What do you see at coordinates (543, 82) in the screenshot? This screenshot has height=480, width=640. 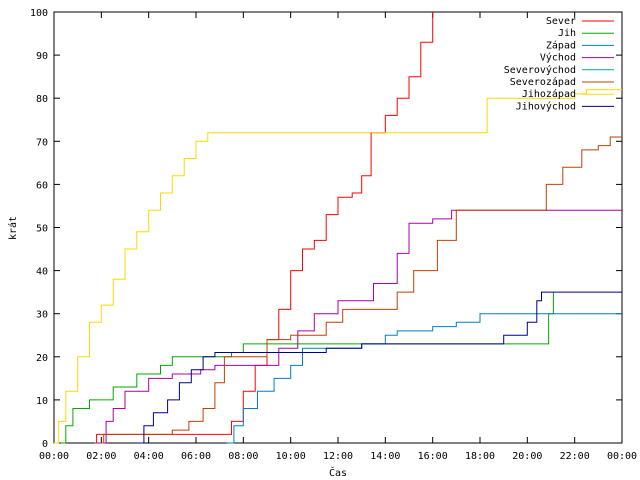 I see `legend-label-severozapad: Severozápad` at bounding box center [543, 82].